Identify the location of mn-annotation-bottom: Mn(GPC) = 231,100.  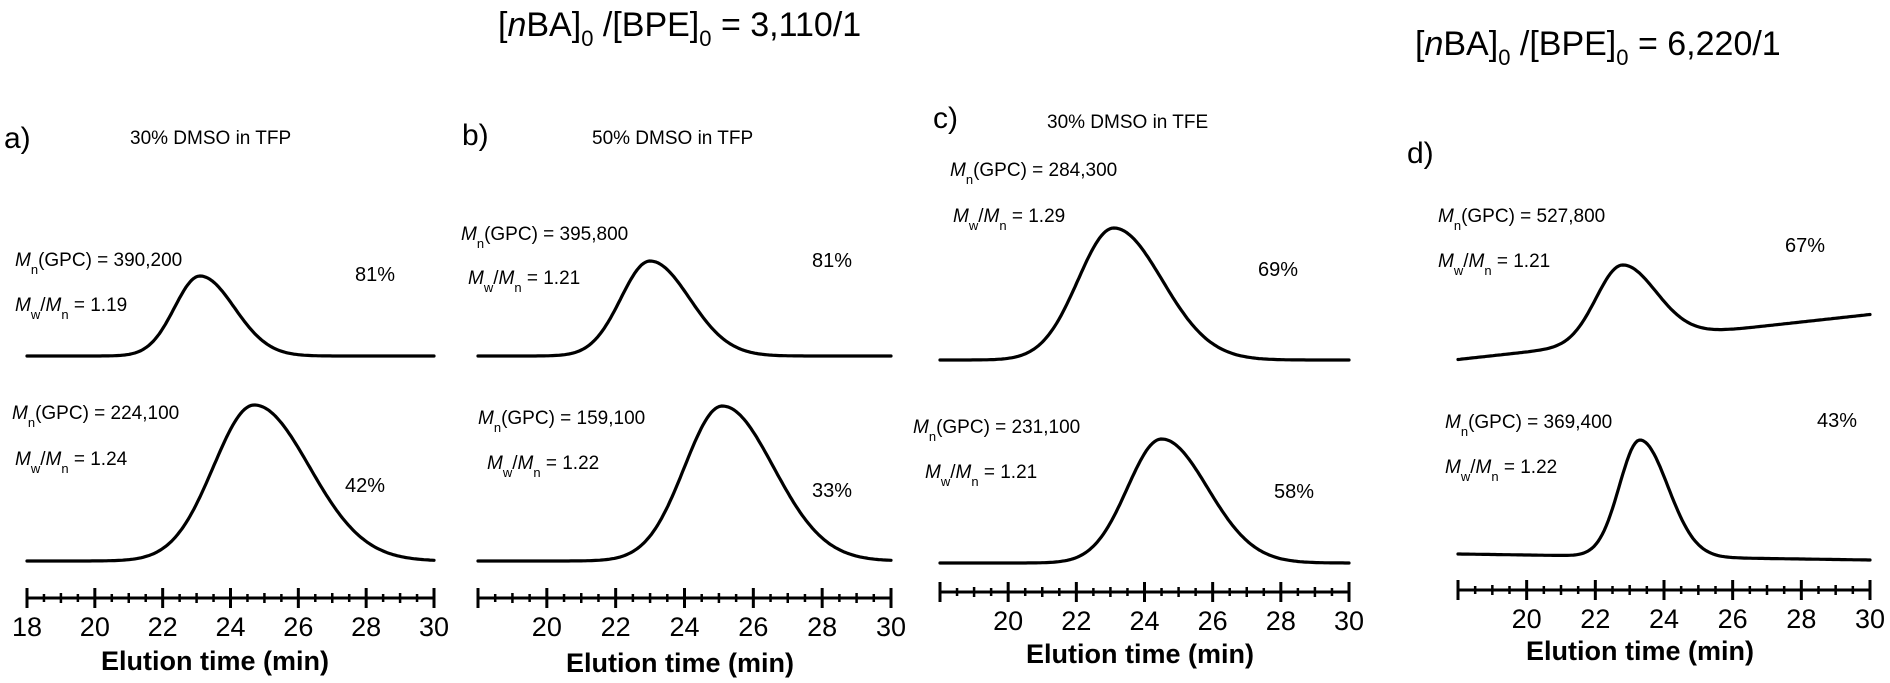
(996, 430).